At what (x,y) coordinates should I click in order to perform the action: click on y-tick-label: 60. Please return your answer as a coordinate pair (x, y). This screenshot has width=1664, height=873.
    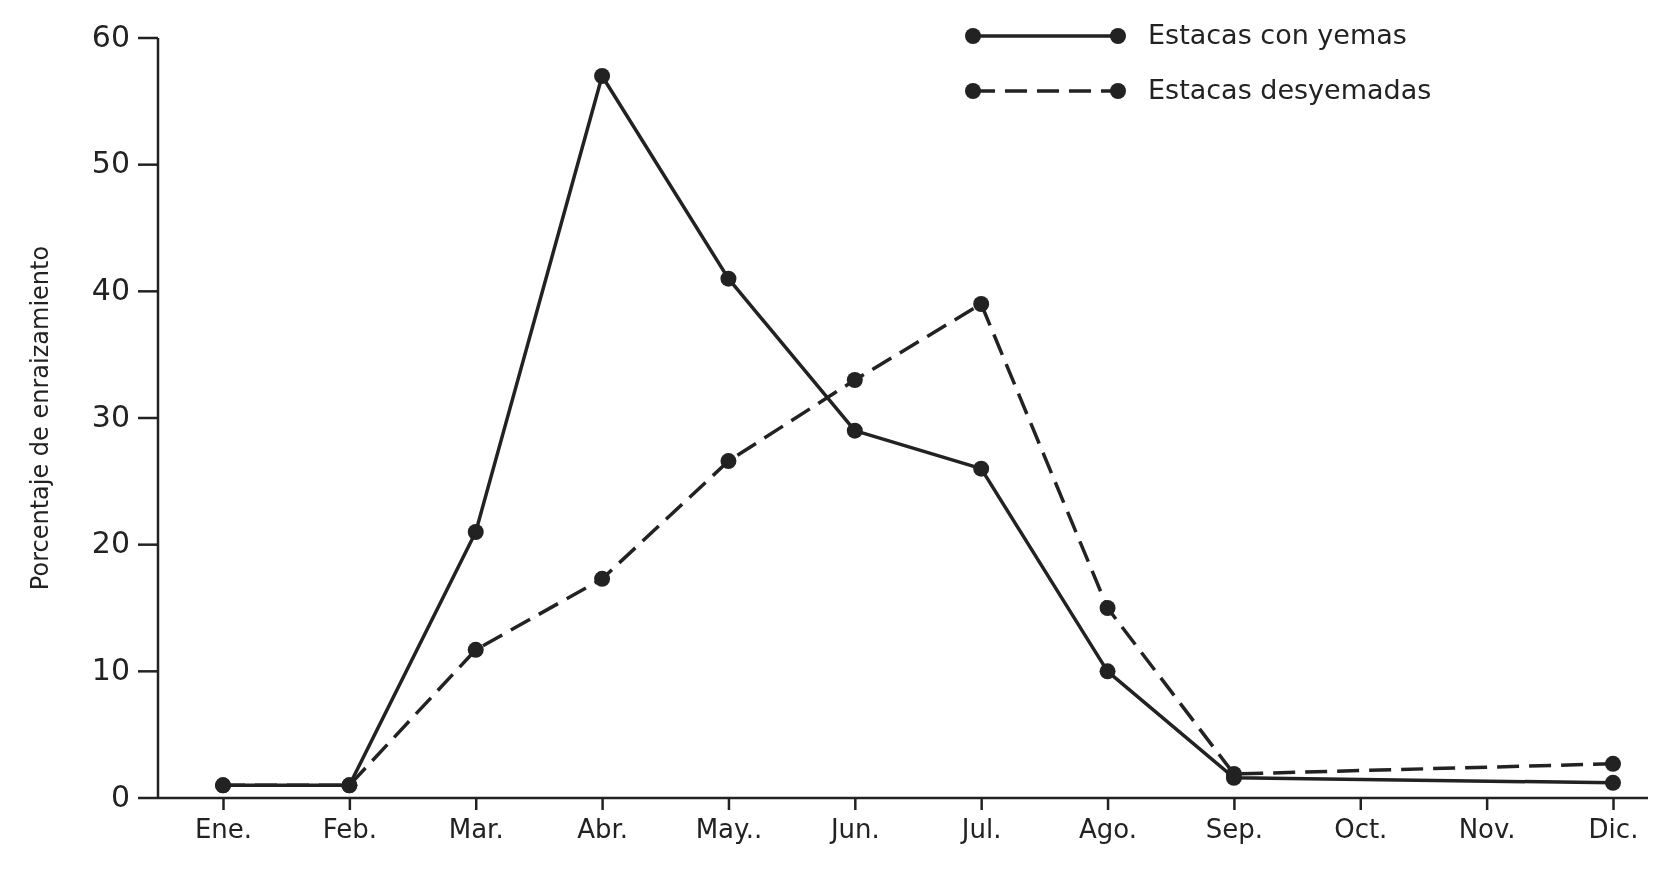
    Looking at the image, I should click on (110, 36).